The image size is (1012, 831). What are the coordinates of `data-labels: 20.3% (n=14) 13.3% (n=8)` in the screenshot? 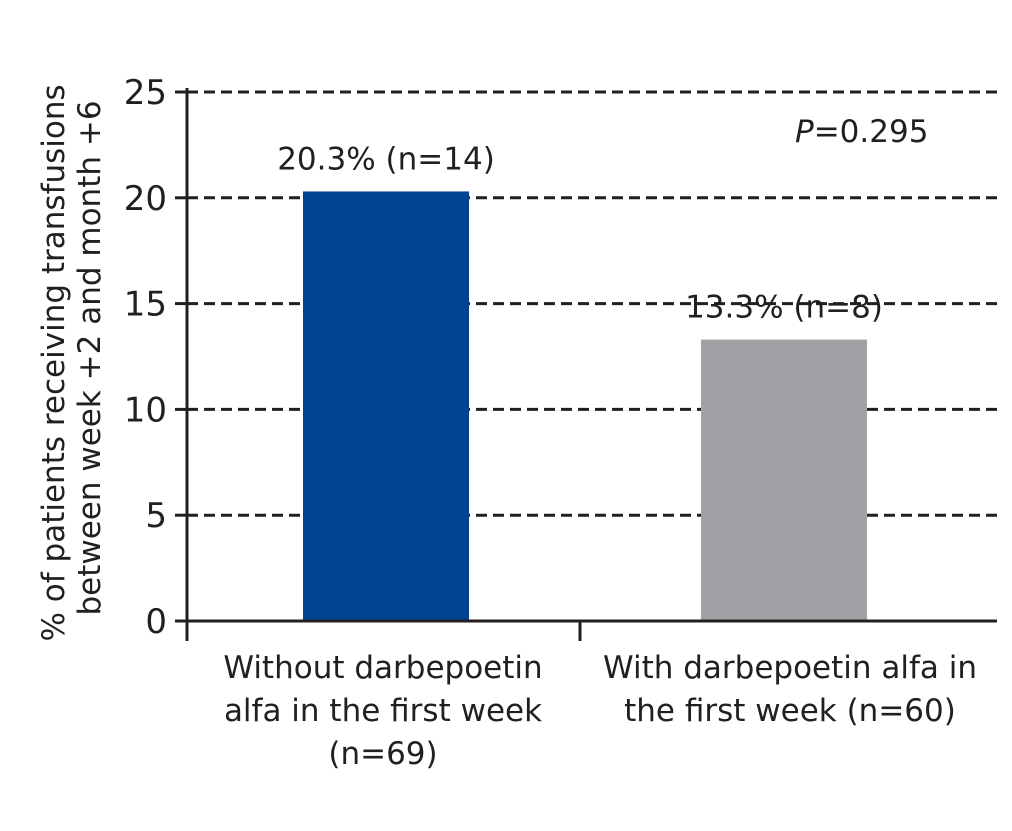 It's located at (580, 233).